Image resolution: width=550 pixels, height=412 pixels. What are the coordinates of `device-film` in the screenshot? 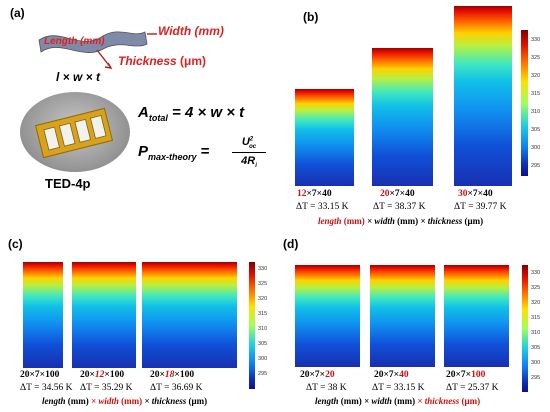 It's located at (74, 133).